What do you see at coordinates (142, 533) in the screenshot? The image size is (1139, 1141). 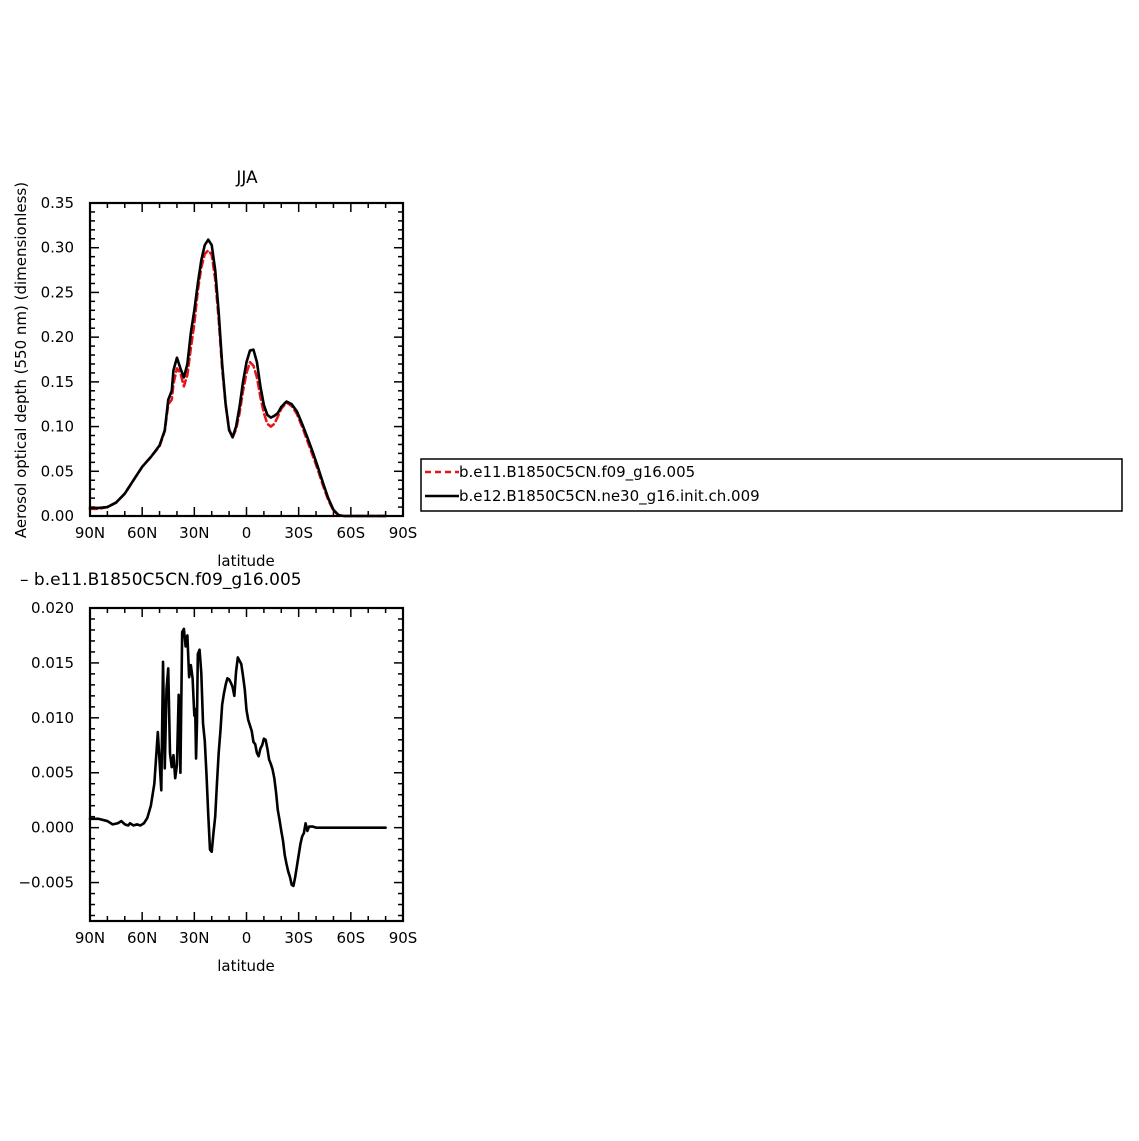 I see `top-x-tick-label: 60N` at bounding box center [142, 533].